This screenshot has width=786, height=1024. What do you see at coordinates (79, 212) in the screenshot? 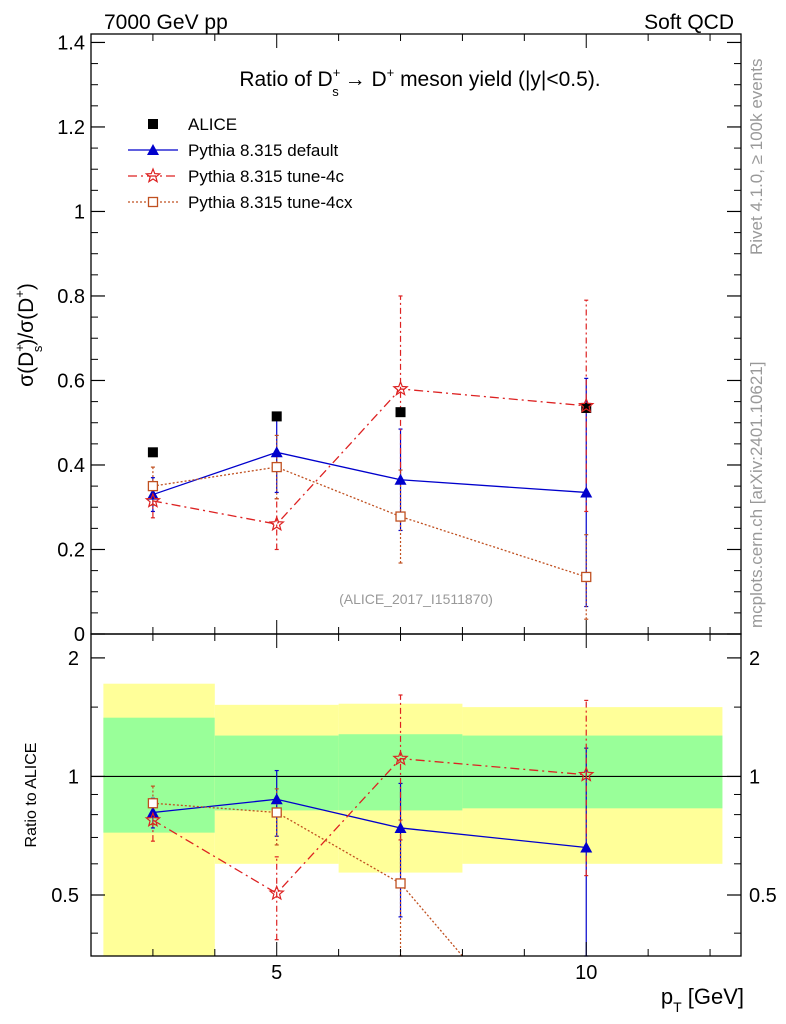
I see `main-ytick-label: 1` at bounding box center [79, 212].